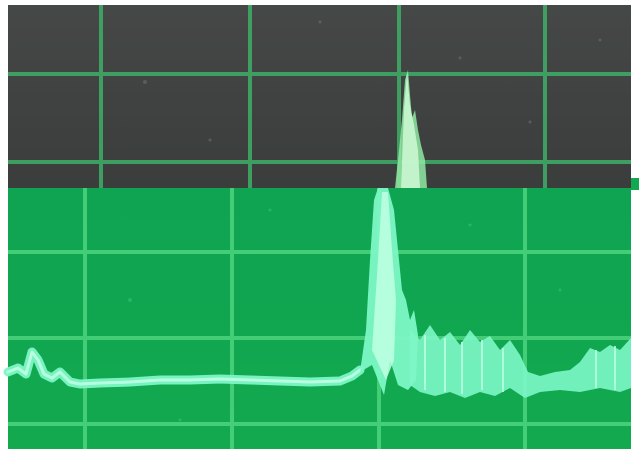 The height and width of the screenshot is (457, 639). Describe the element at coordinates (635, 184) in the screenshot. I see `bottom-panel-corner-tab` at that location.